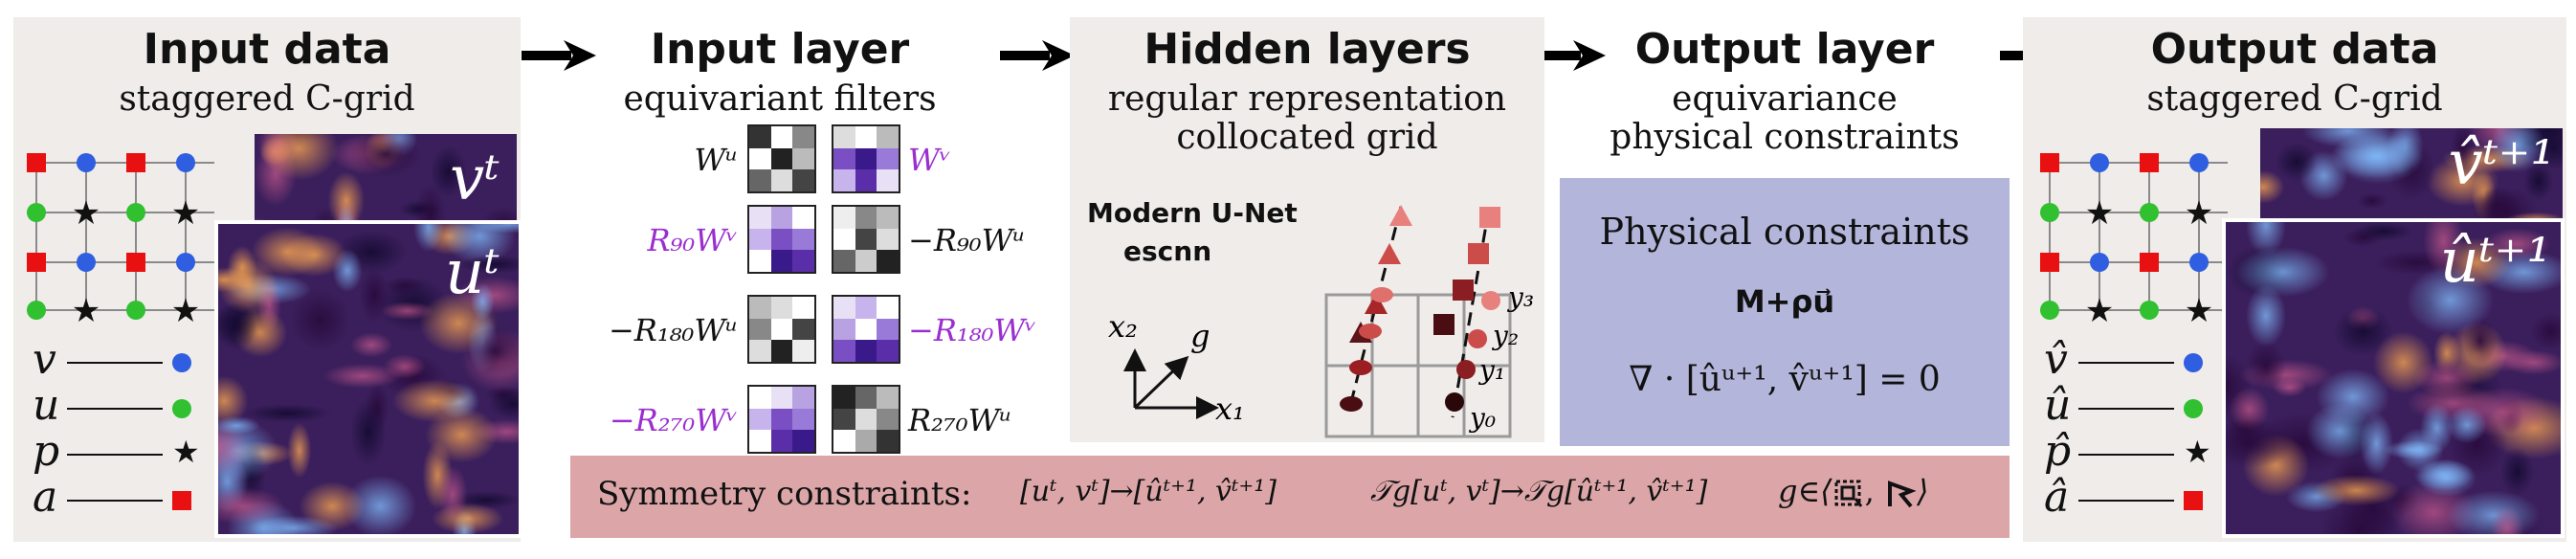 This screenshot has width=2576, height=559. I want to click on y3-label: y₃, so click(1520, 297).